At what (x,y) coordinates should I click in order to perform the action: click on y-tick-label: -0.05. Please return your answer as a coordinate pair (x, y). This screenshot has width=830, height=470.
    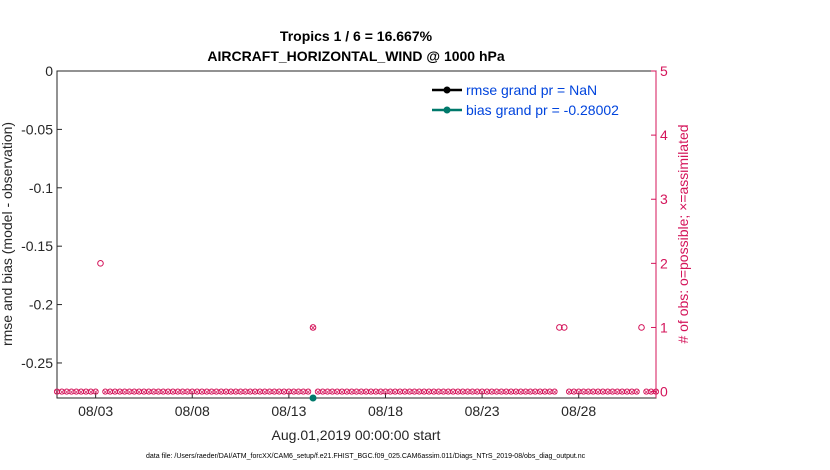
    Looking at the image, I should click on (37, 129).